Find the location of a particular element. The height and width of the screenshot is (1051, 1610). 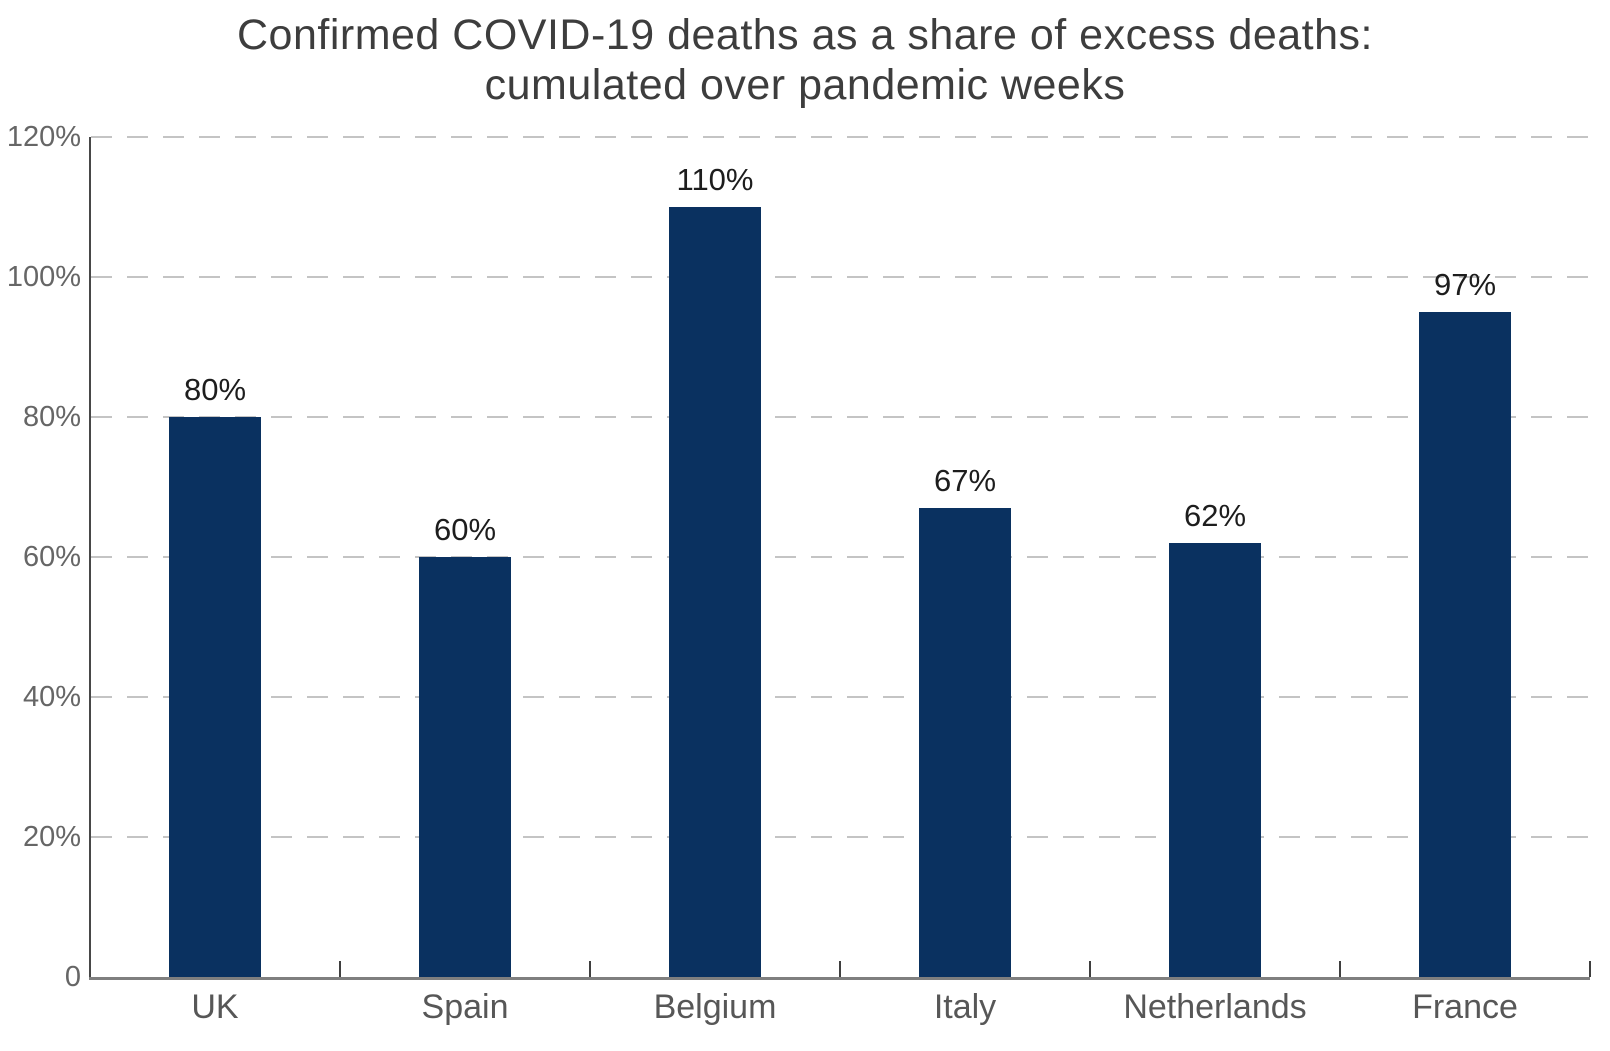

bar-value-label-netherlands: 62% is located at coordinates (1215, 515).